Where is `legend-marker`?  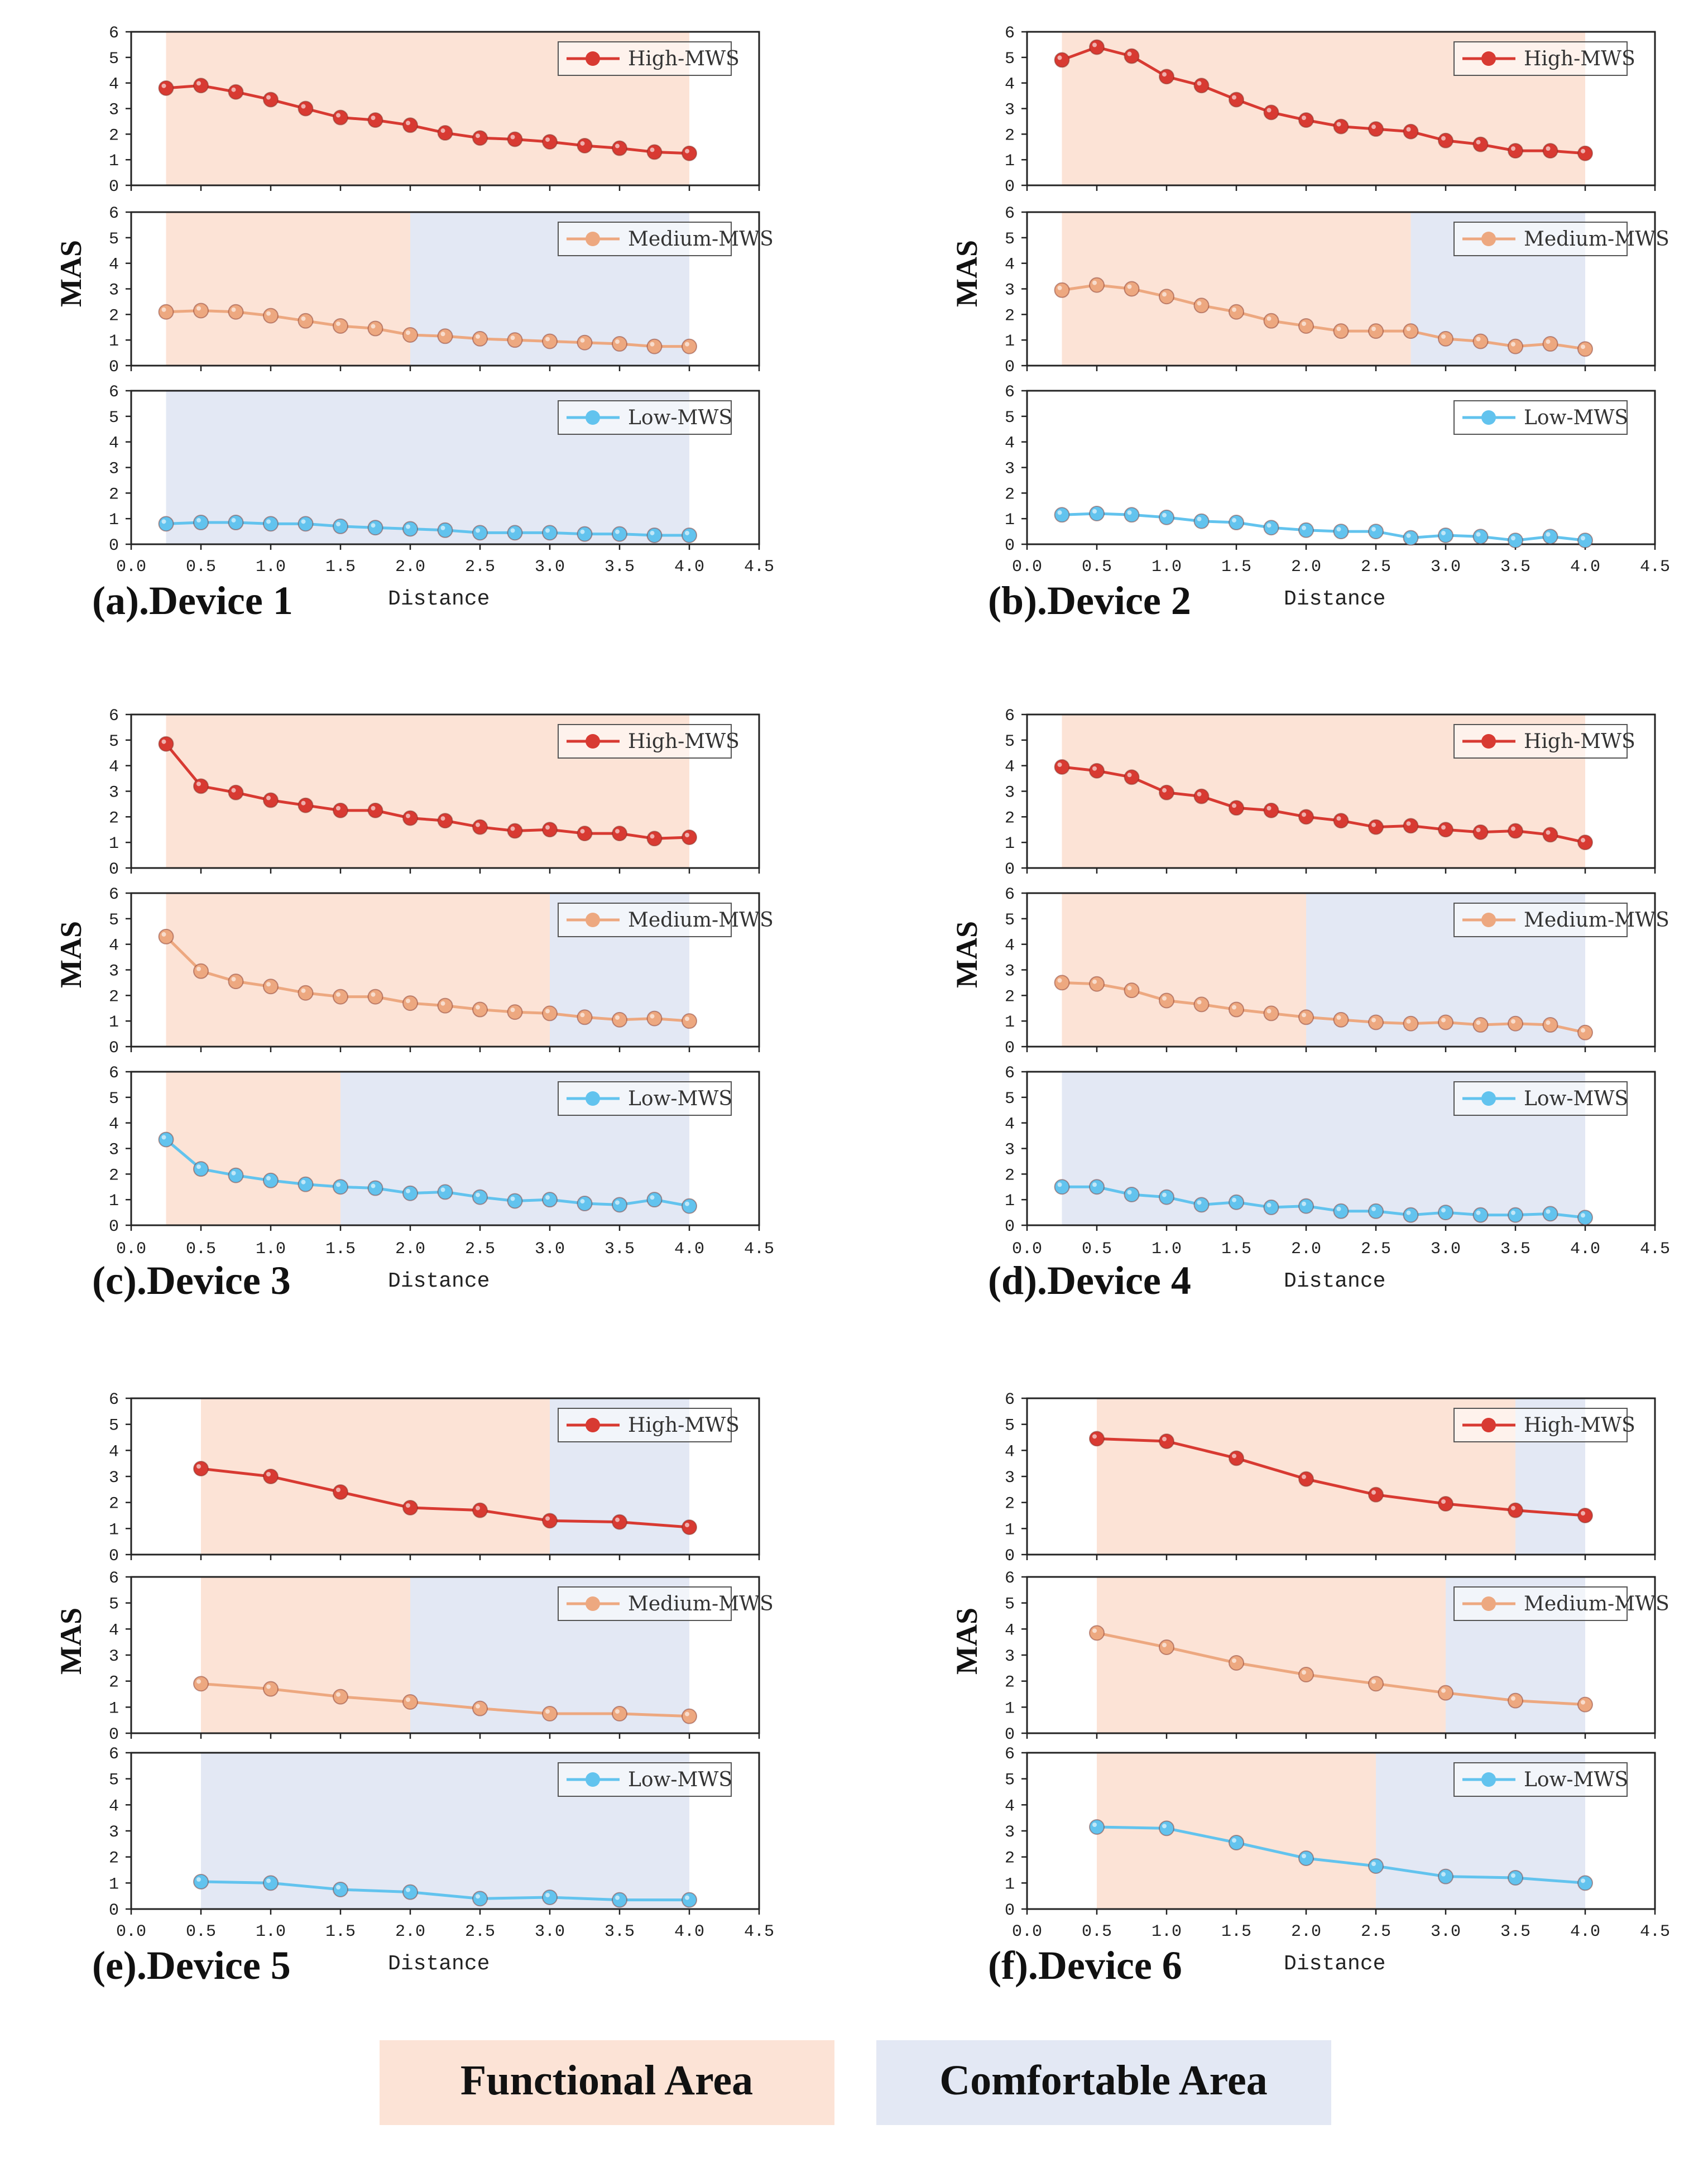
legend-marker is located at coordinates (1489, 239).